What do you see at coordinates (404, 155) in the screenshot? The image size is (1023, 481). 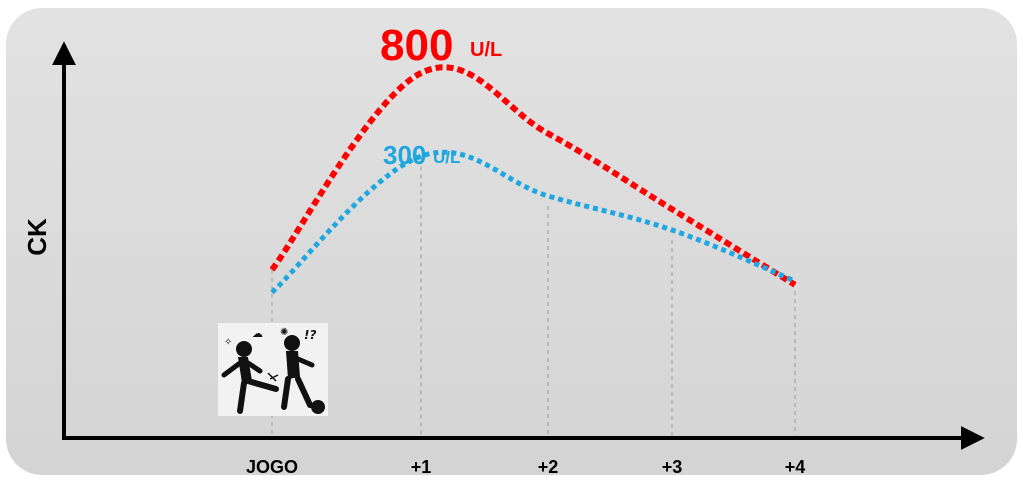 I see `peak-label-blue: 300` at bounding box center [404, 155].